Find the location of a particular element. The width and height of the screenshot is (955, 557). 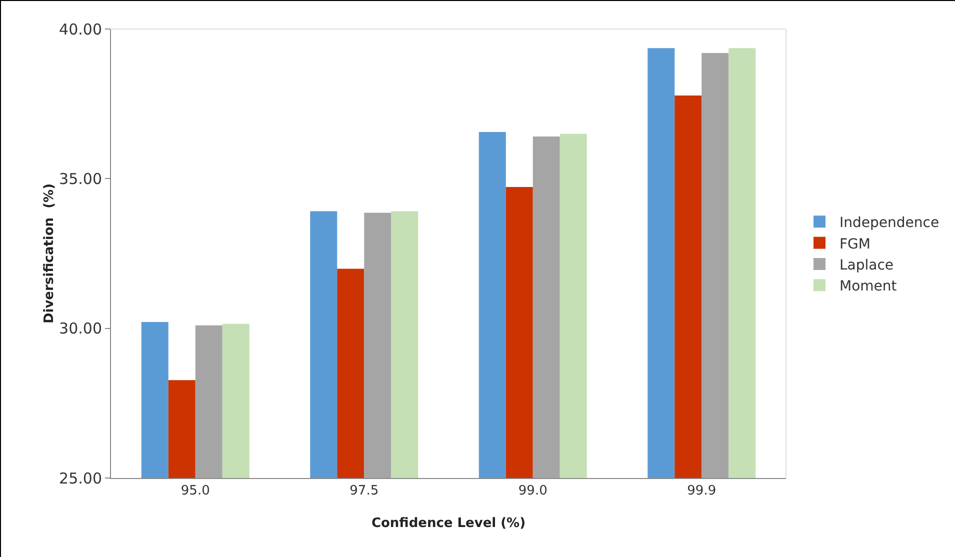

x-tick-label: 97.5 is located at coordinates (364, 491).